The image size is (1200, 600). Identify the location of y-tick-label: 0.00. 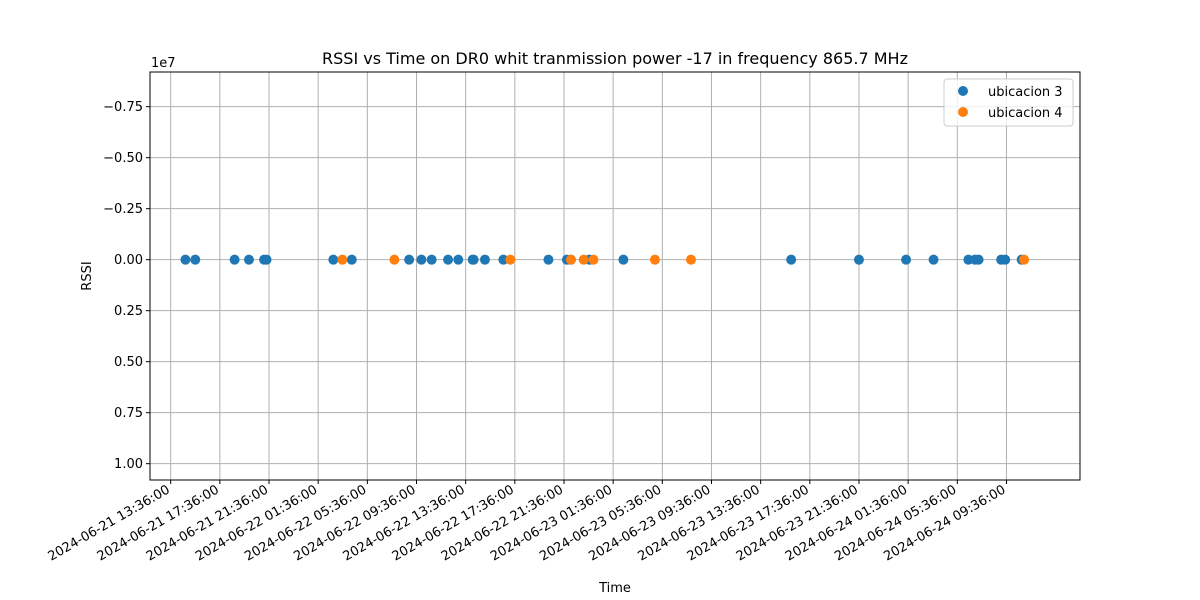
(128, 260).